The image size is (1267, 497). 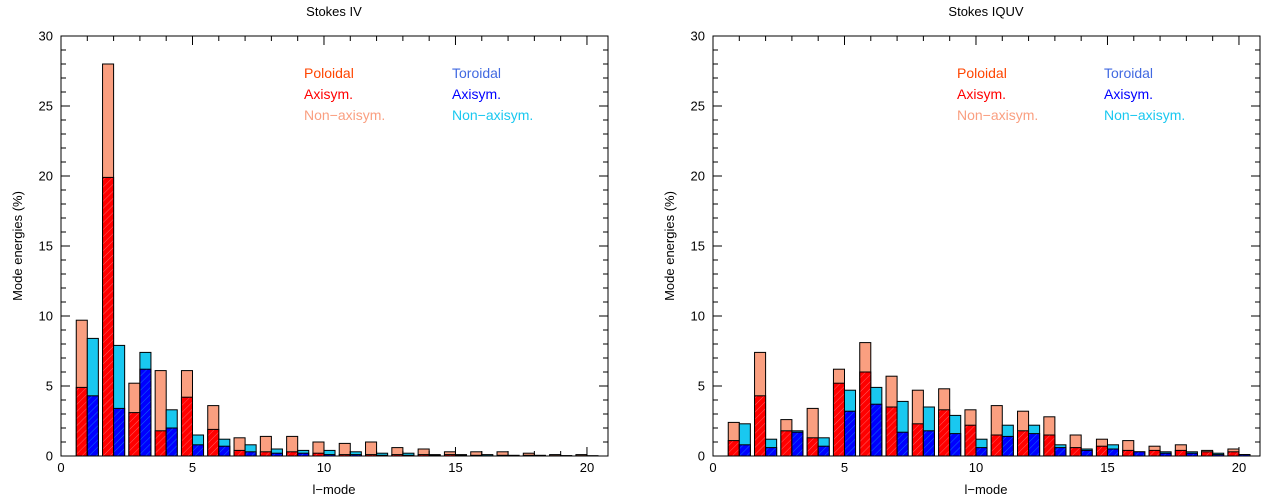 What do you see at coordinates (976, 467) in the screenshot?
I see `x-tick-label-10: 10` at bounding box center [976, 467].